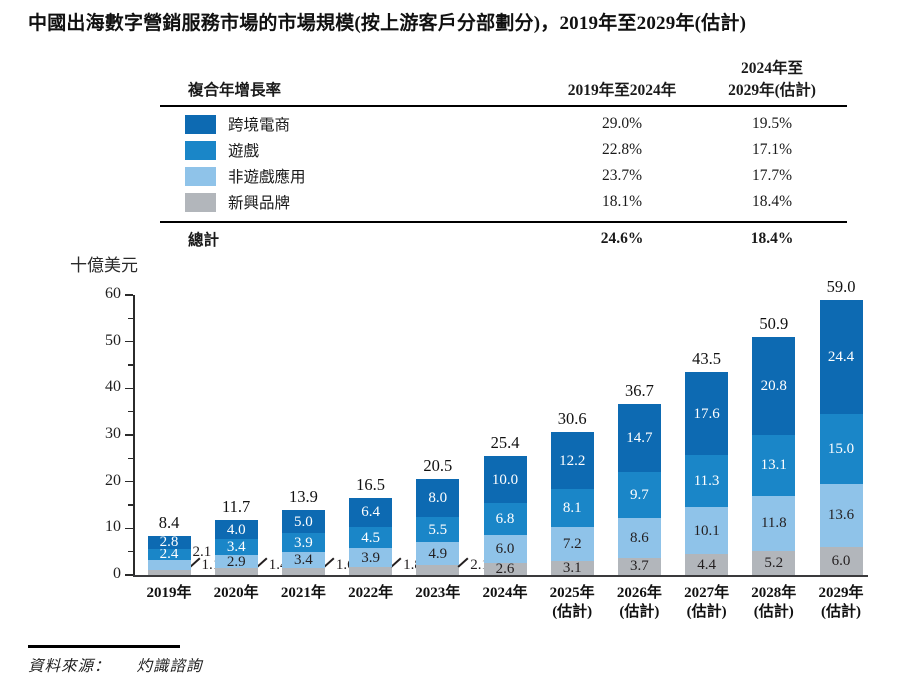  Describe the element at coordinates (572, 419) in the screenshot. I see `bar-total-label: 30.6` at that location.